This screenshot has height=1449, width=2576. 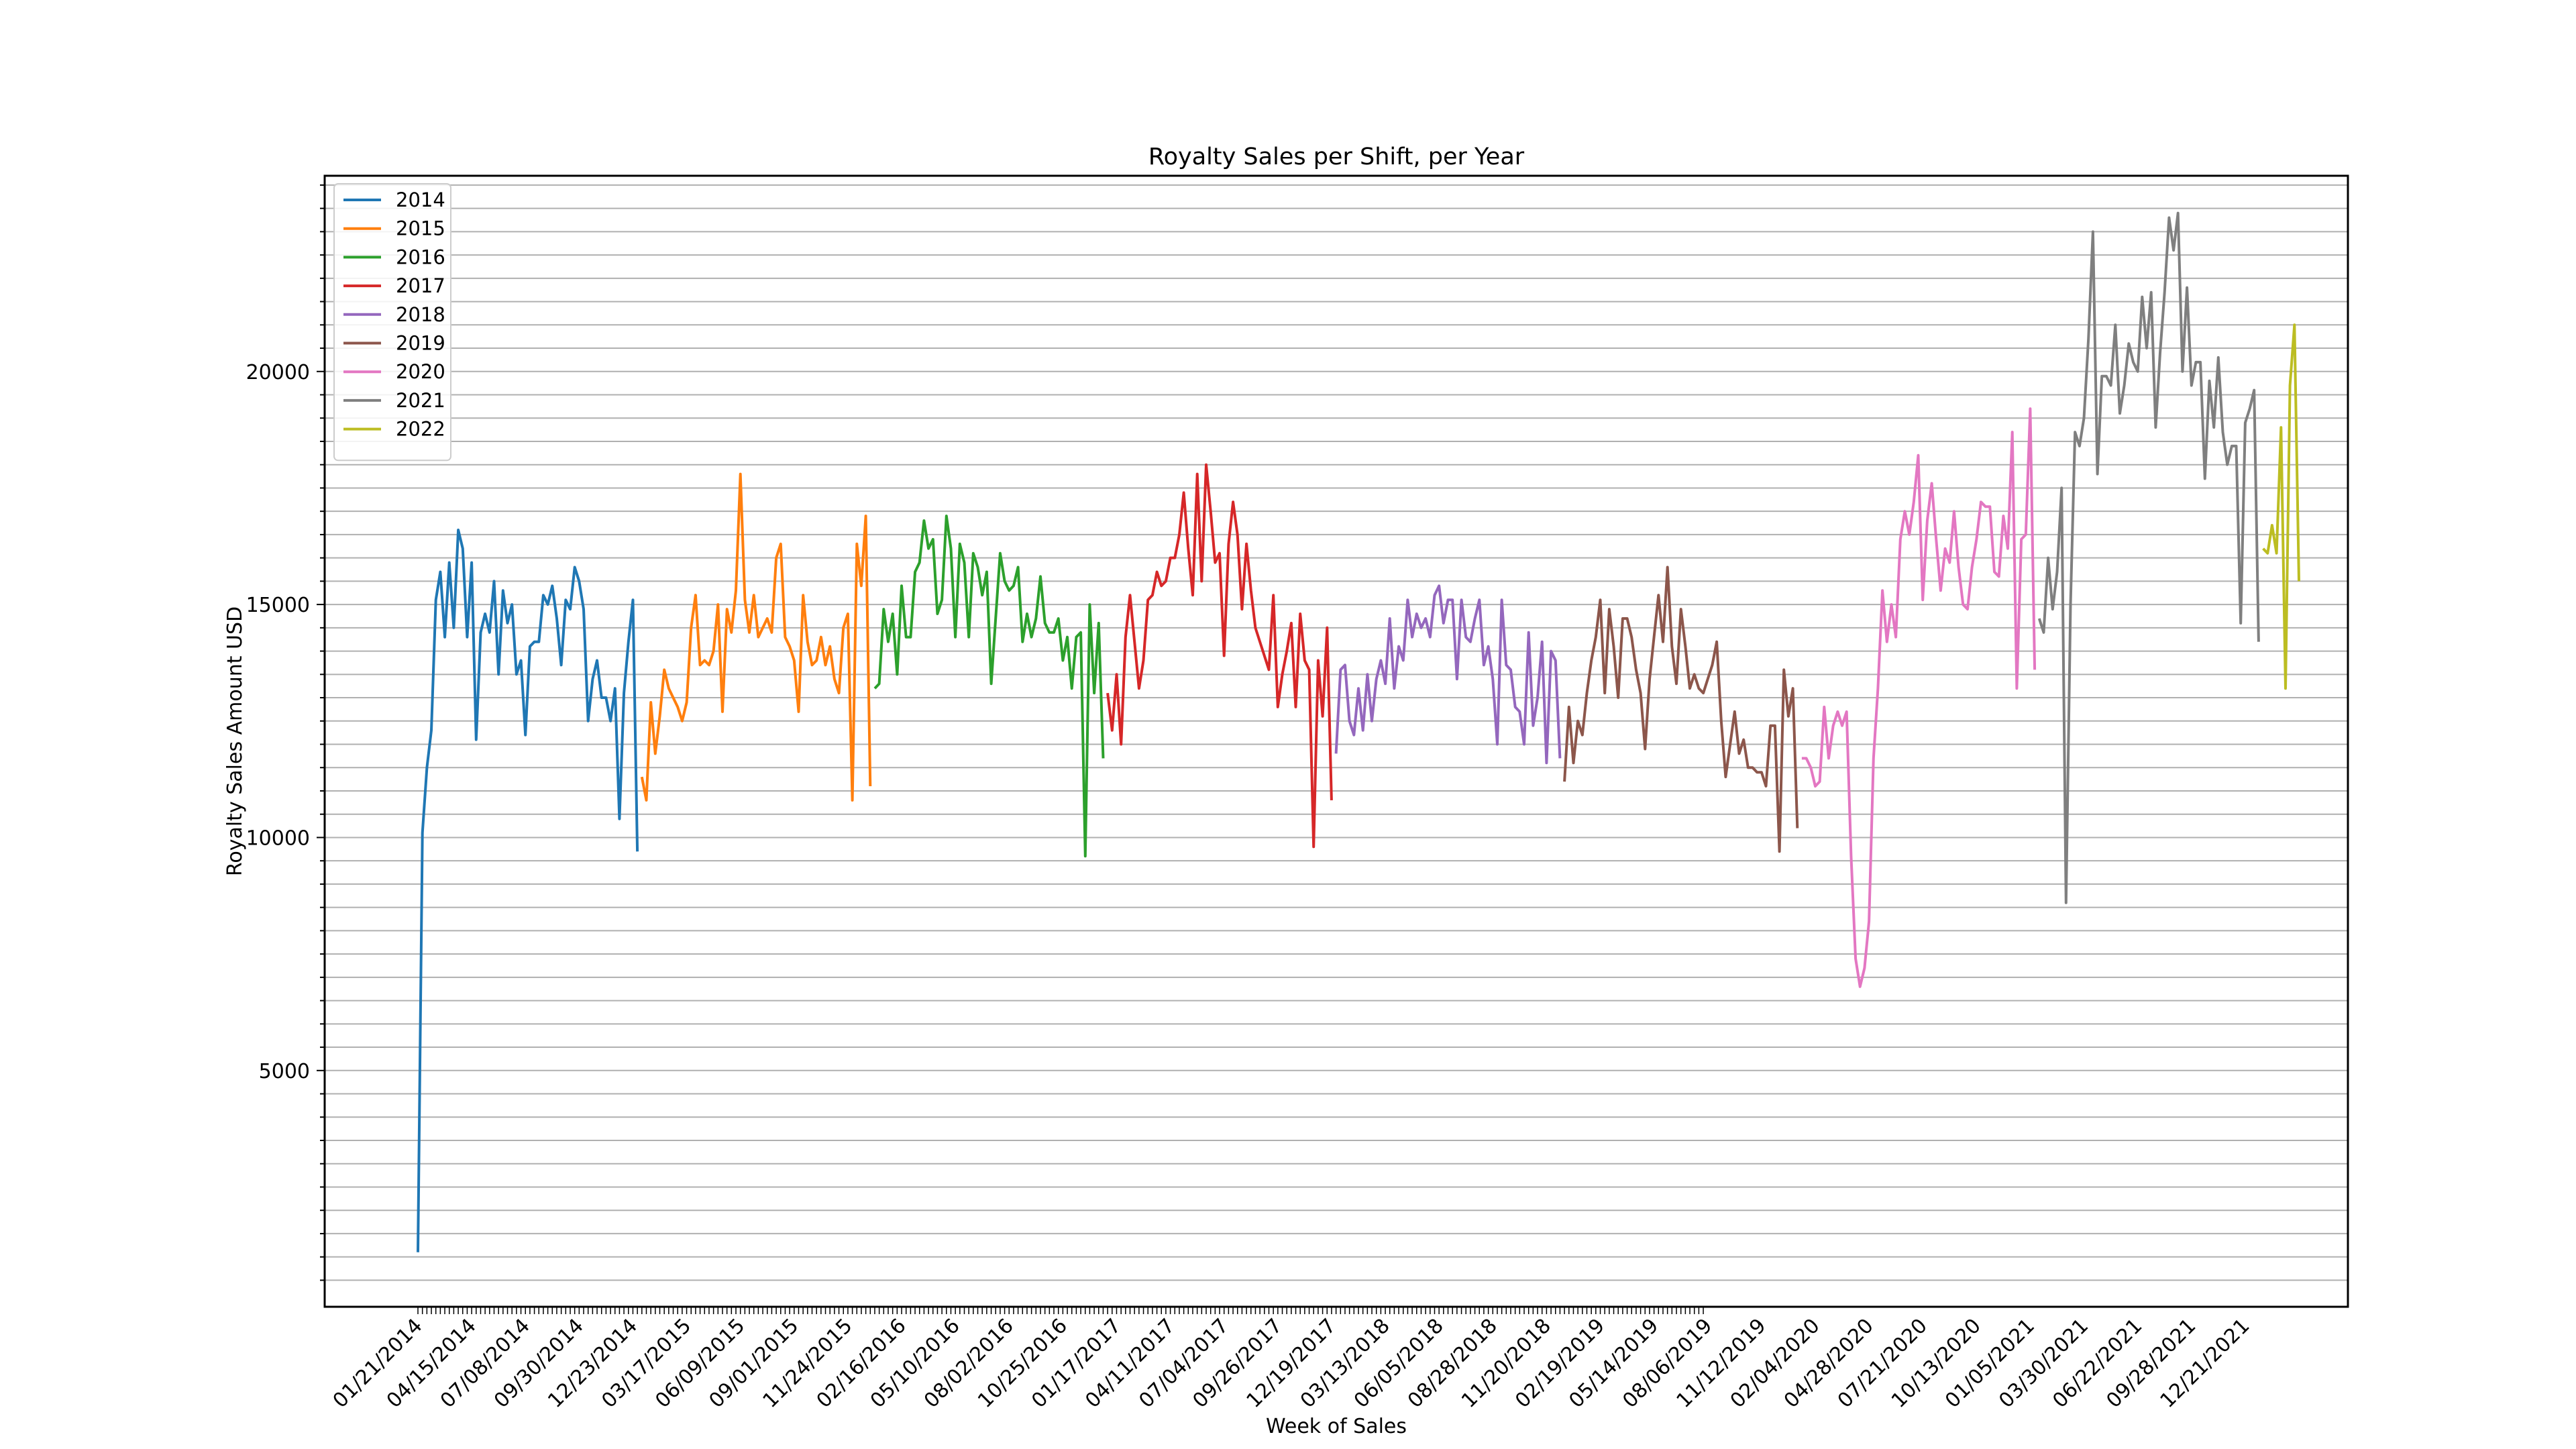 What do you see at coordinates (1336, 1426) in the screenshot?
I see `x-axis-label: Week of Sales` at bounding box center [1336, 1426].